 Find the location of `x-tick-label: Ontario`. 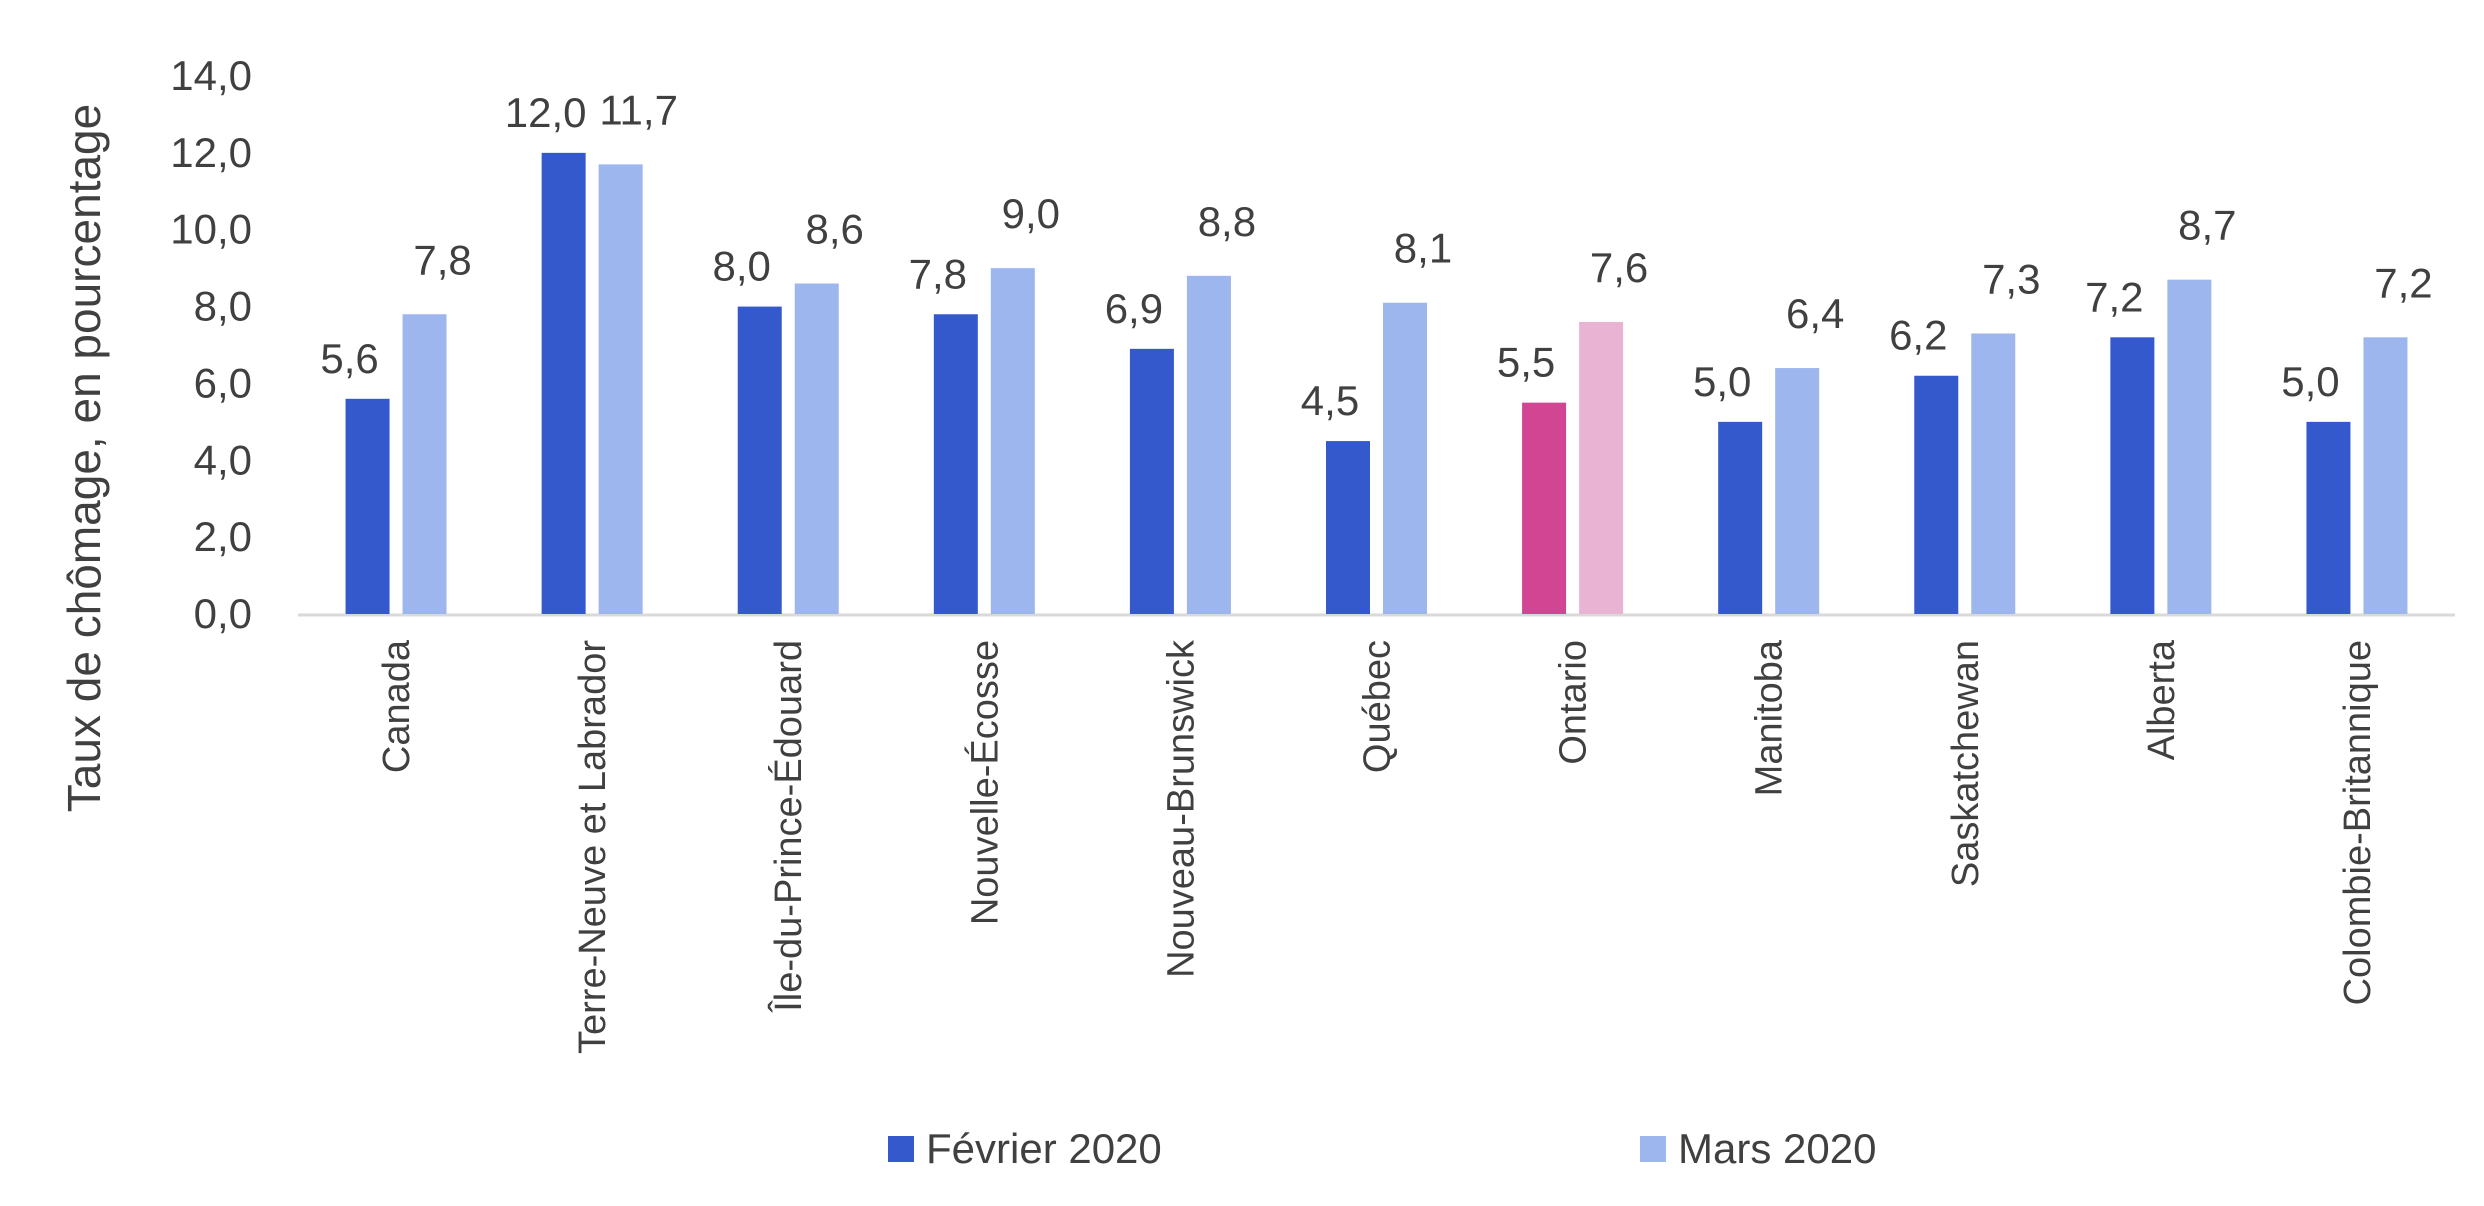

x-tick-label: Ontario is located at coordinates (1574, 702).